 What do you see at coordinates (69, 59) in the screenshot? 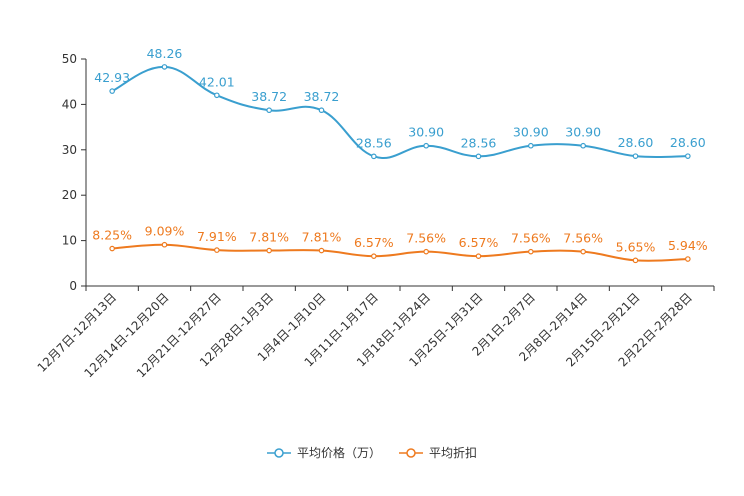
I see `y-tick-label: 50` at bounding box center [69, 59].